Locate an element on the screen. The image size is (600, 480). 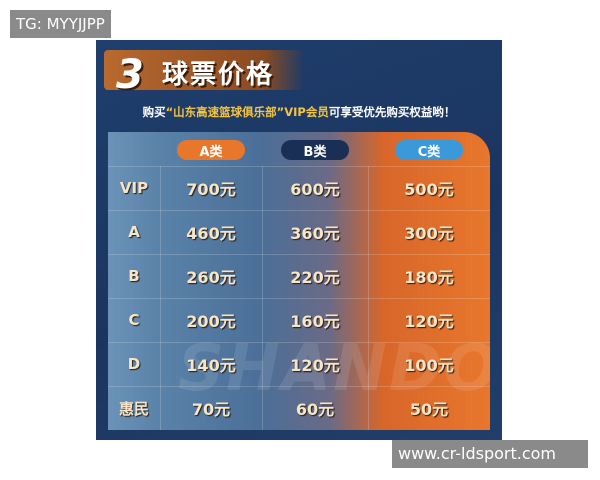
background-text: SHANDO is located at coordinates (334, 369).